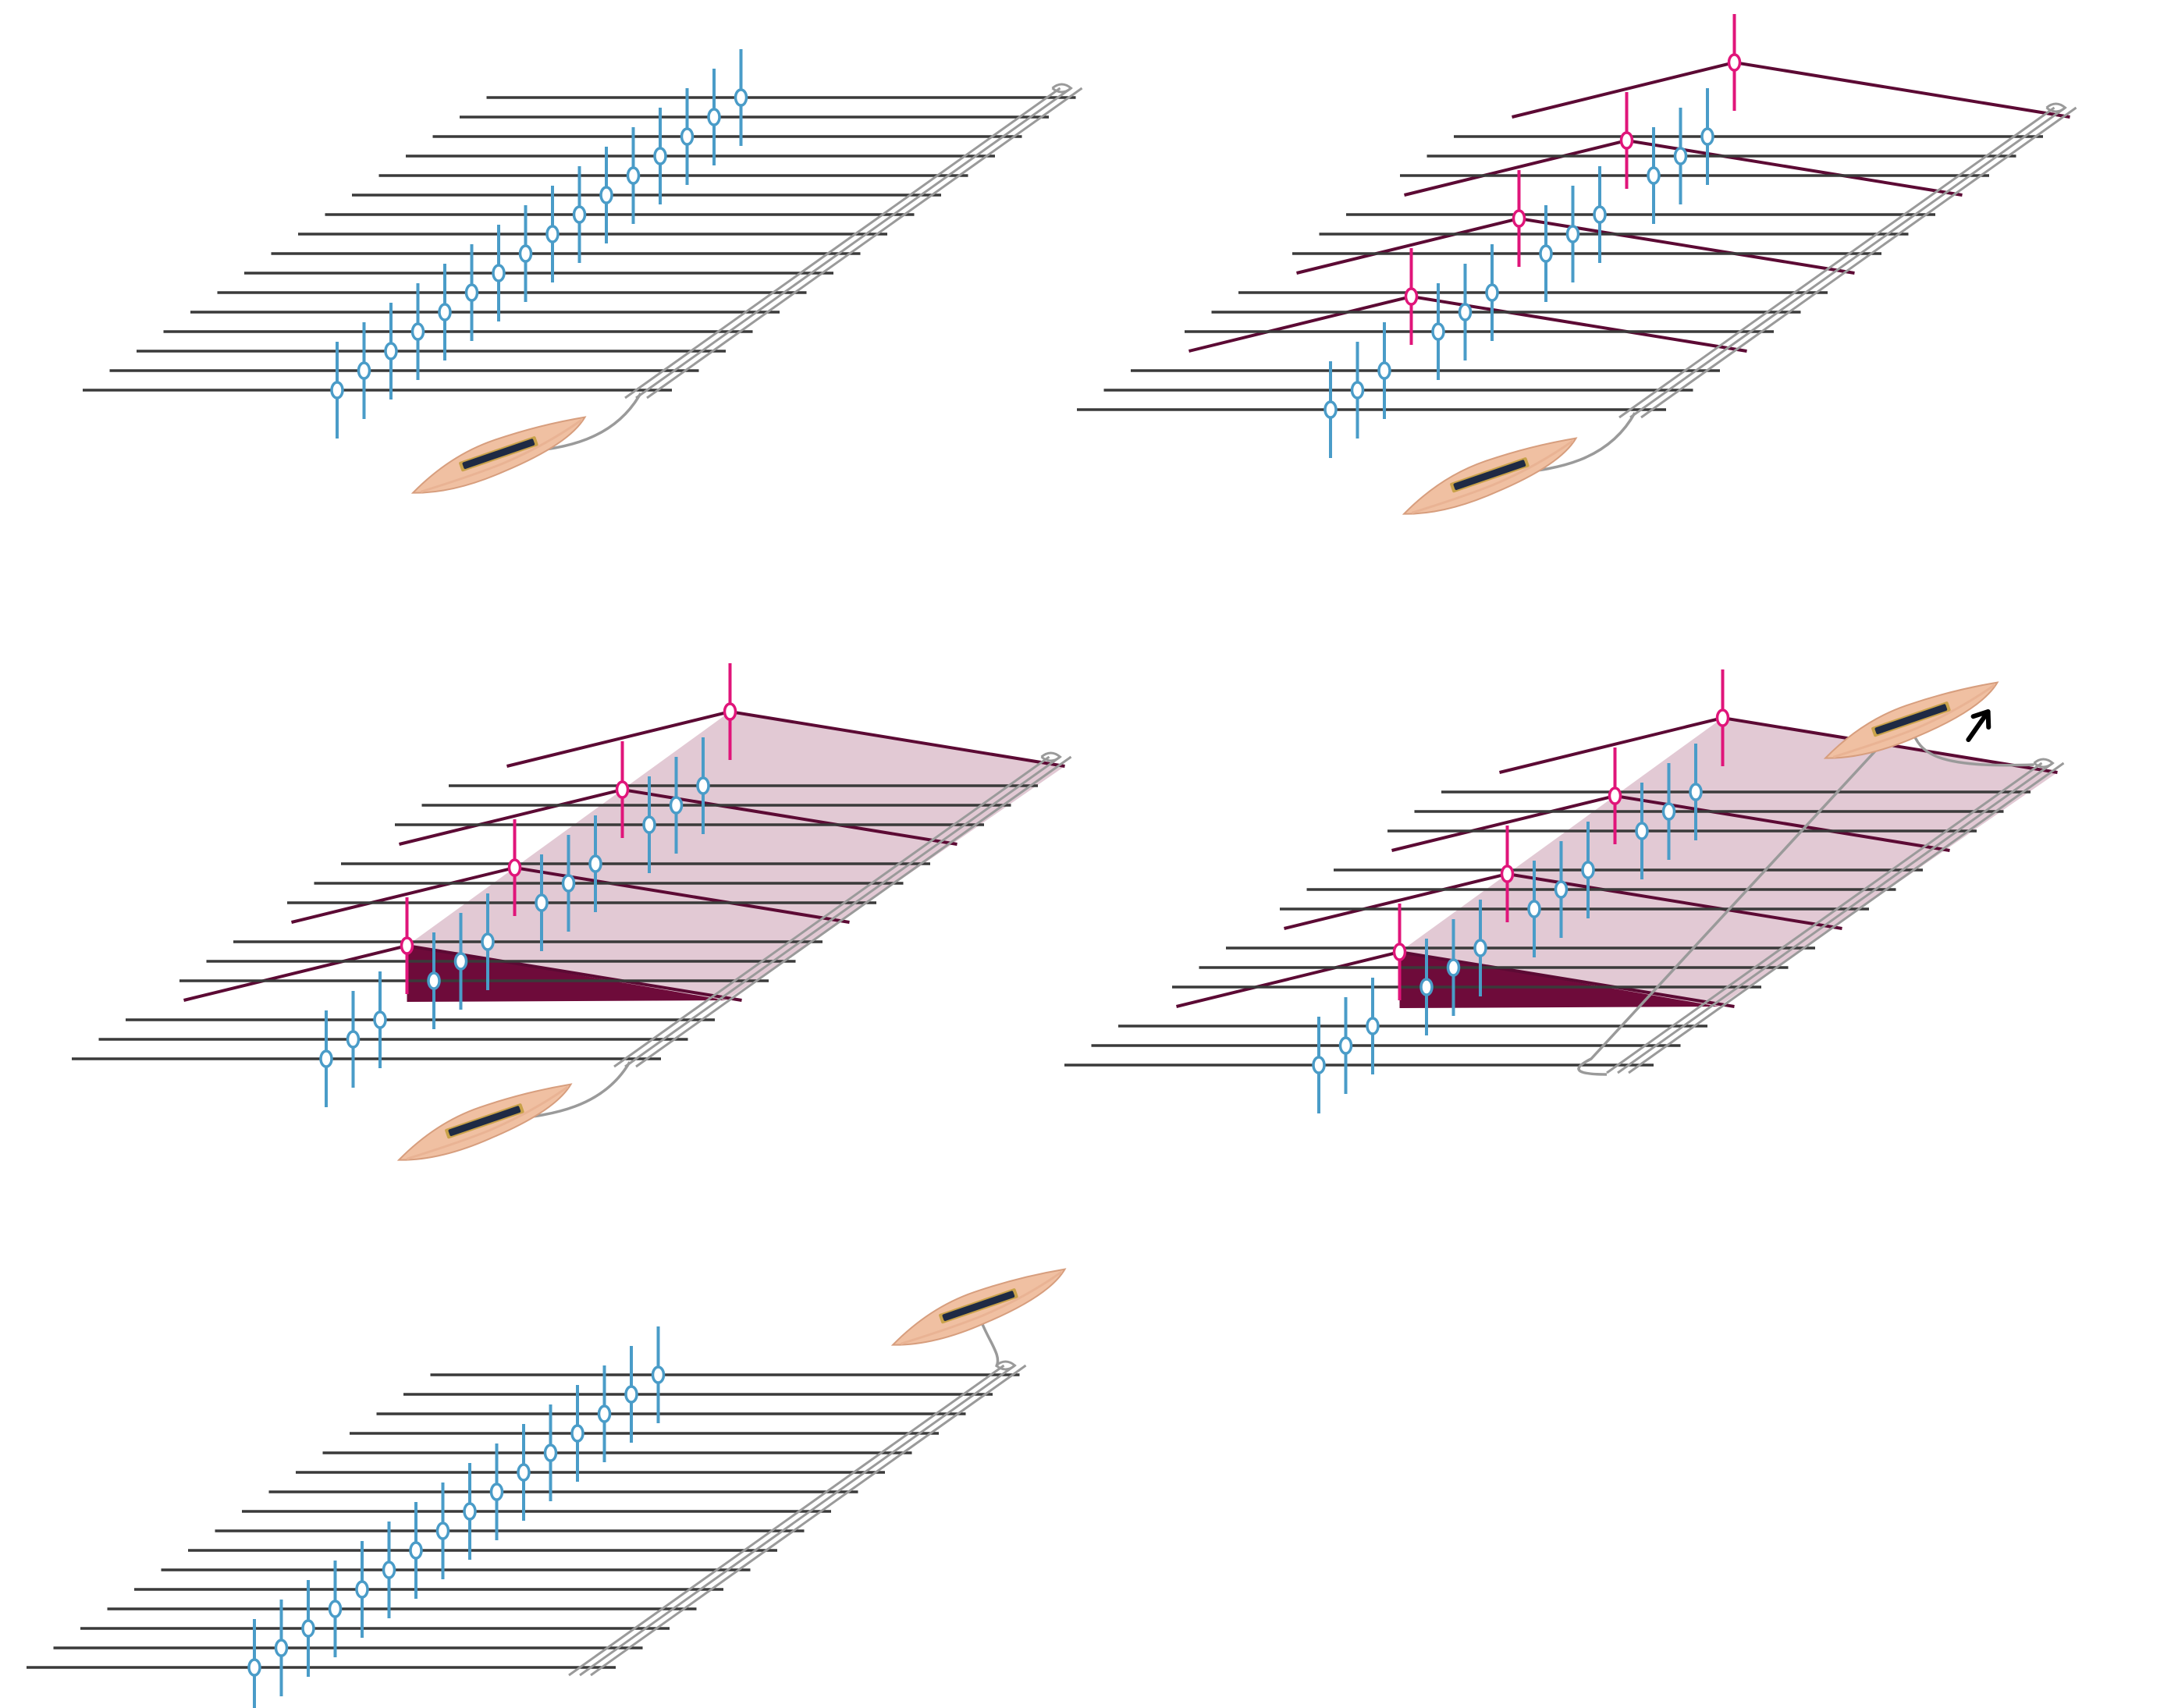 Image resolution: width=2178 pixels, height=1708 pixels. I want to click on raised-warp-thread, so click(1791, 89).